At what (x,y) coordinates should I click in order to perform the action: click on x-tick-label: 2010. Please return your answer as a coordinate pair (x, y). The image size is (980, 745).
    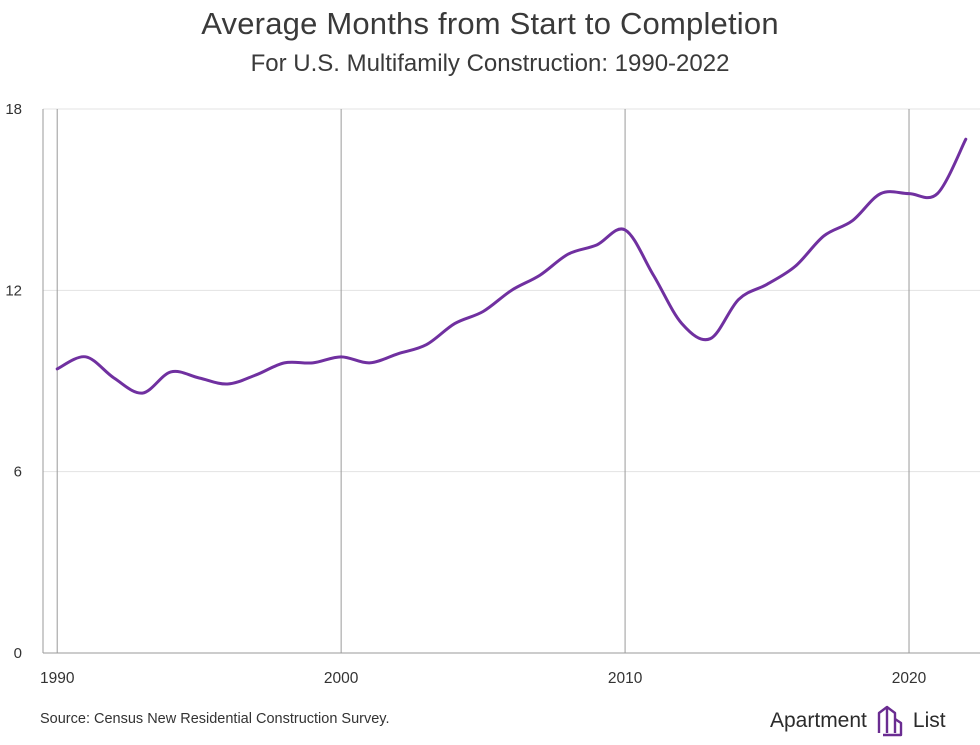
    Looking at the image, I should click on (625, 678).